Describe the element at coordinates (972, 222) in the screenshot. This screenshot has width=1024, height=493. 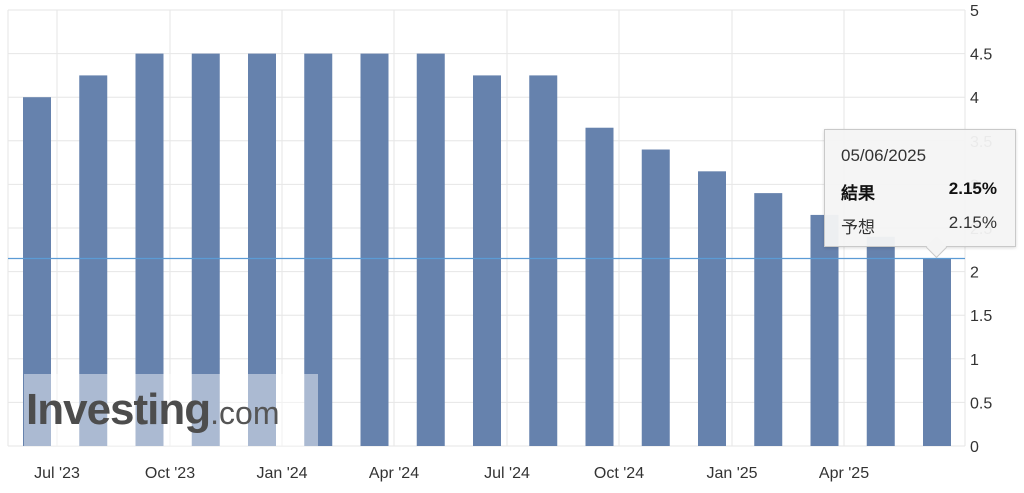
I see `tooltip-forecast-value: 2.15%` at that location.